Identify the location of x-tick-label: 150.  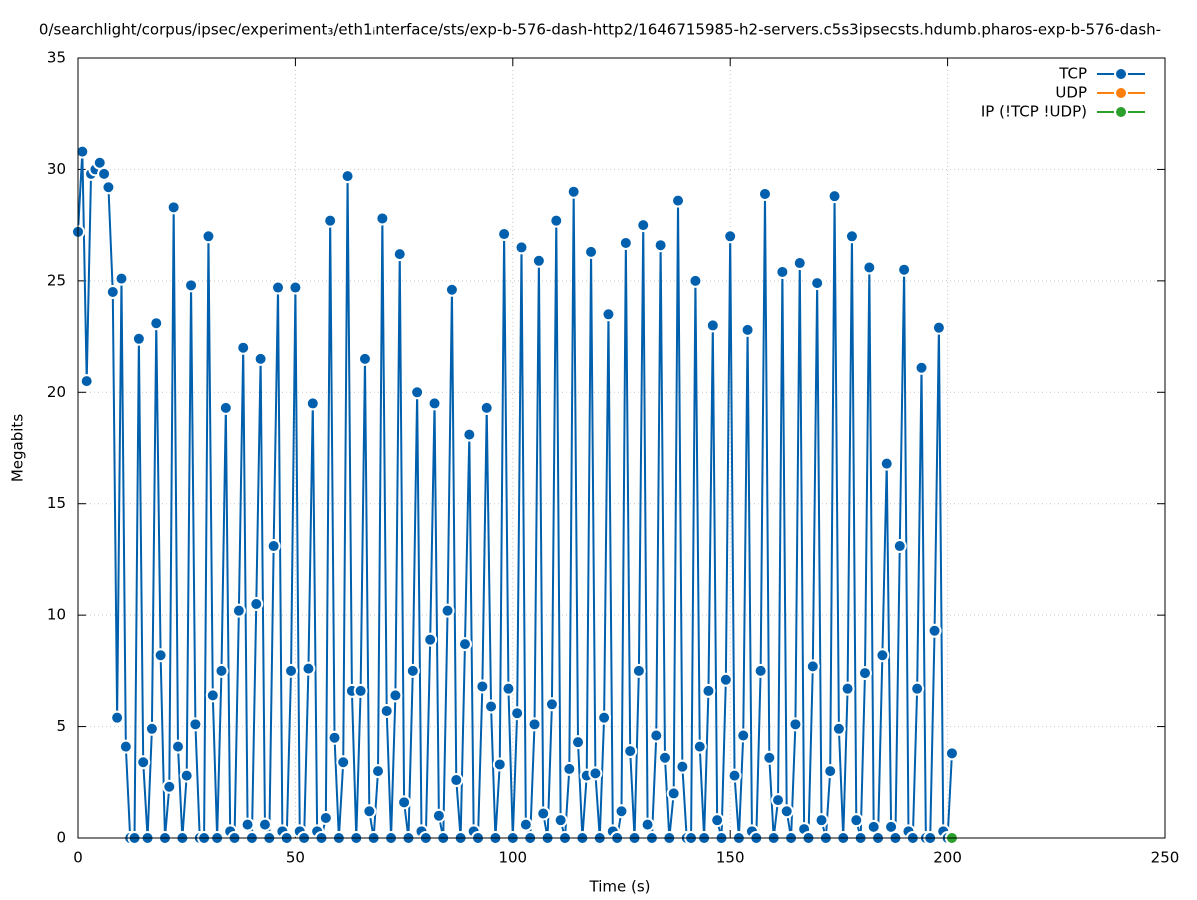
(730, 858).